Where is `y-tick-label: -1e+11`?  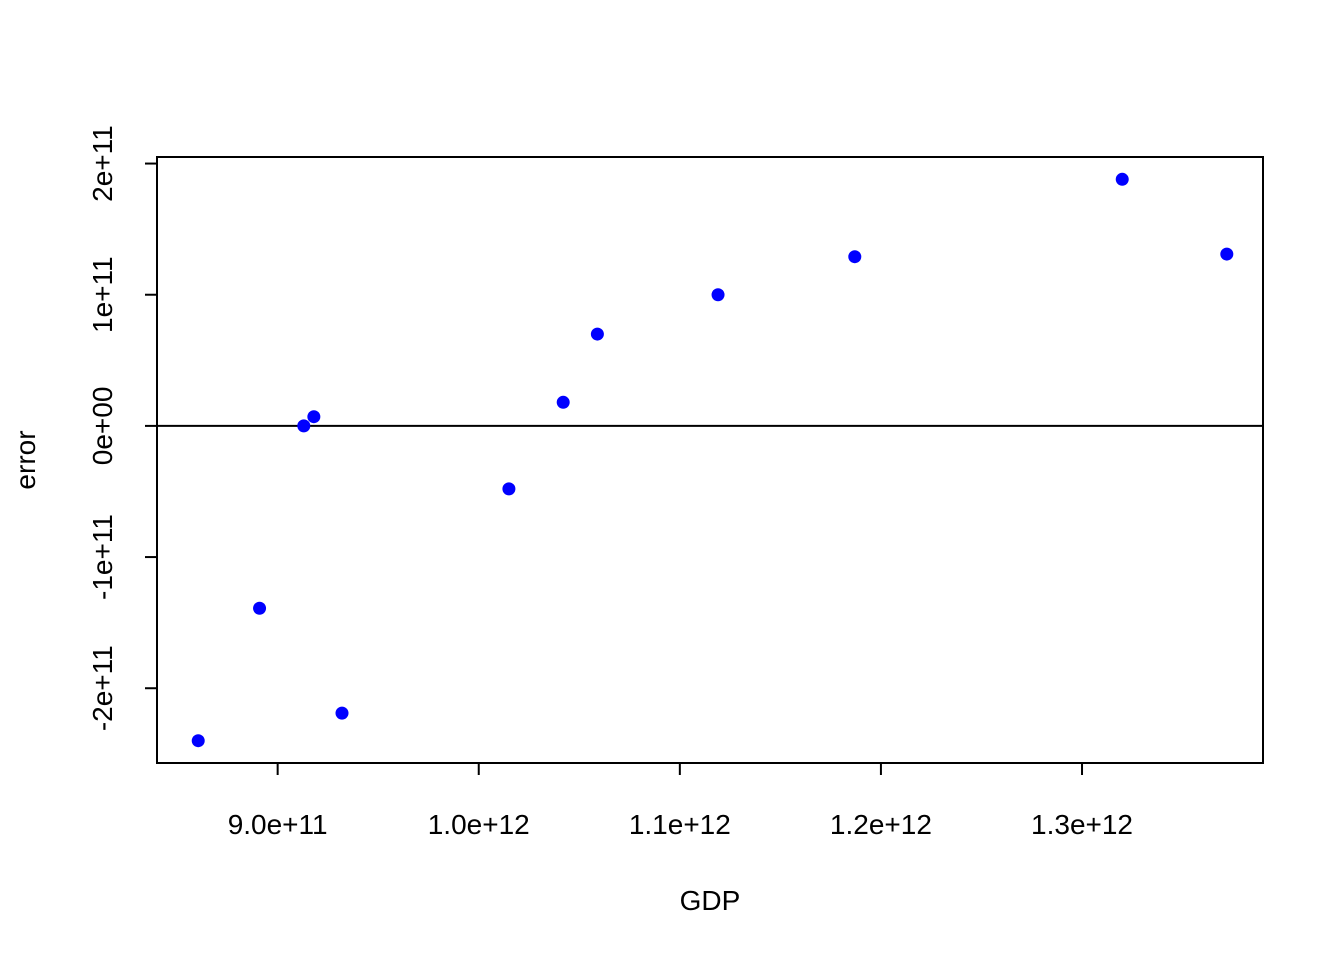 y-tick-label: -1e+11 is located at coordinates (102, 557).